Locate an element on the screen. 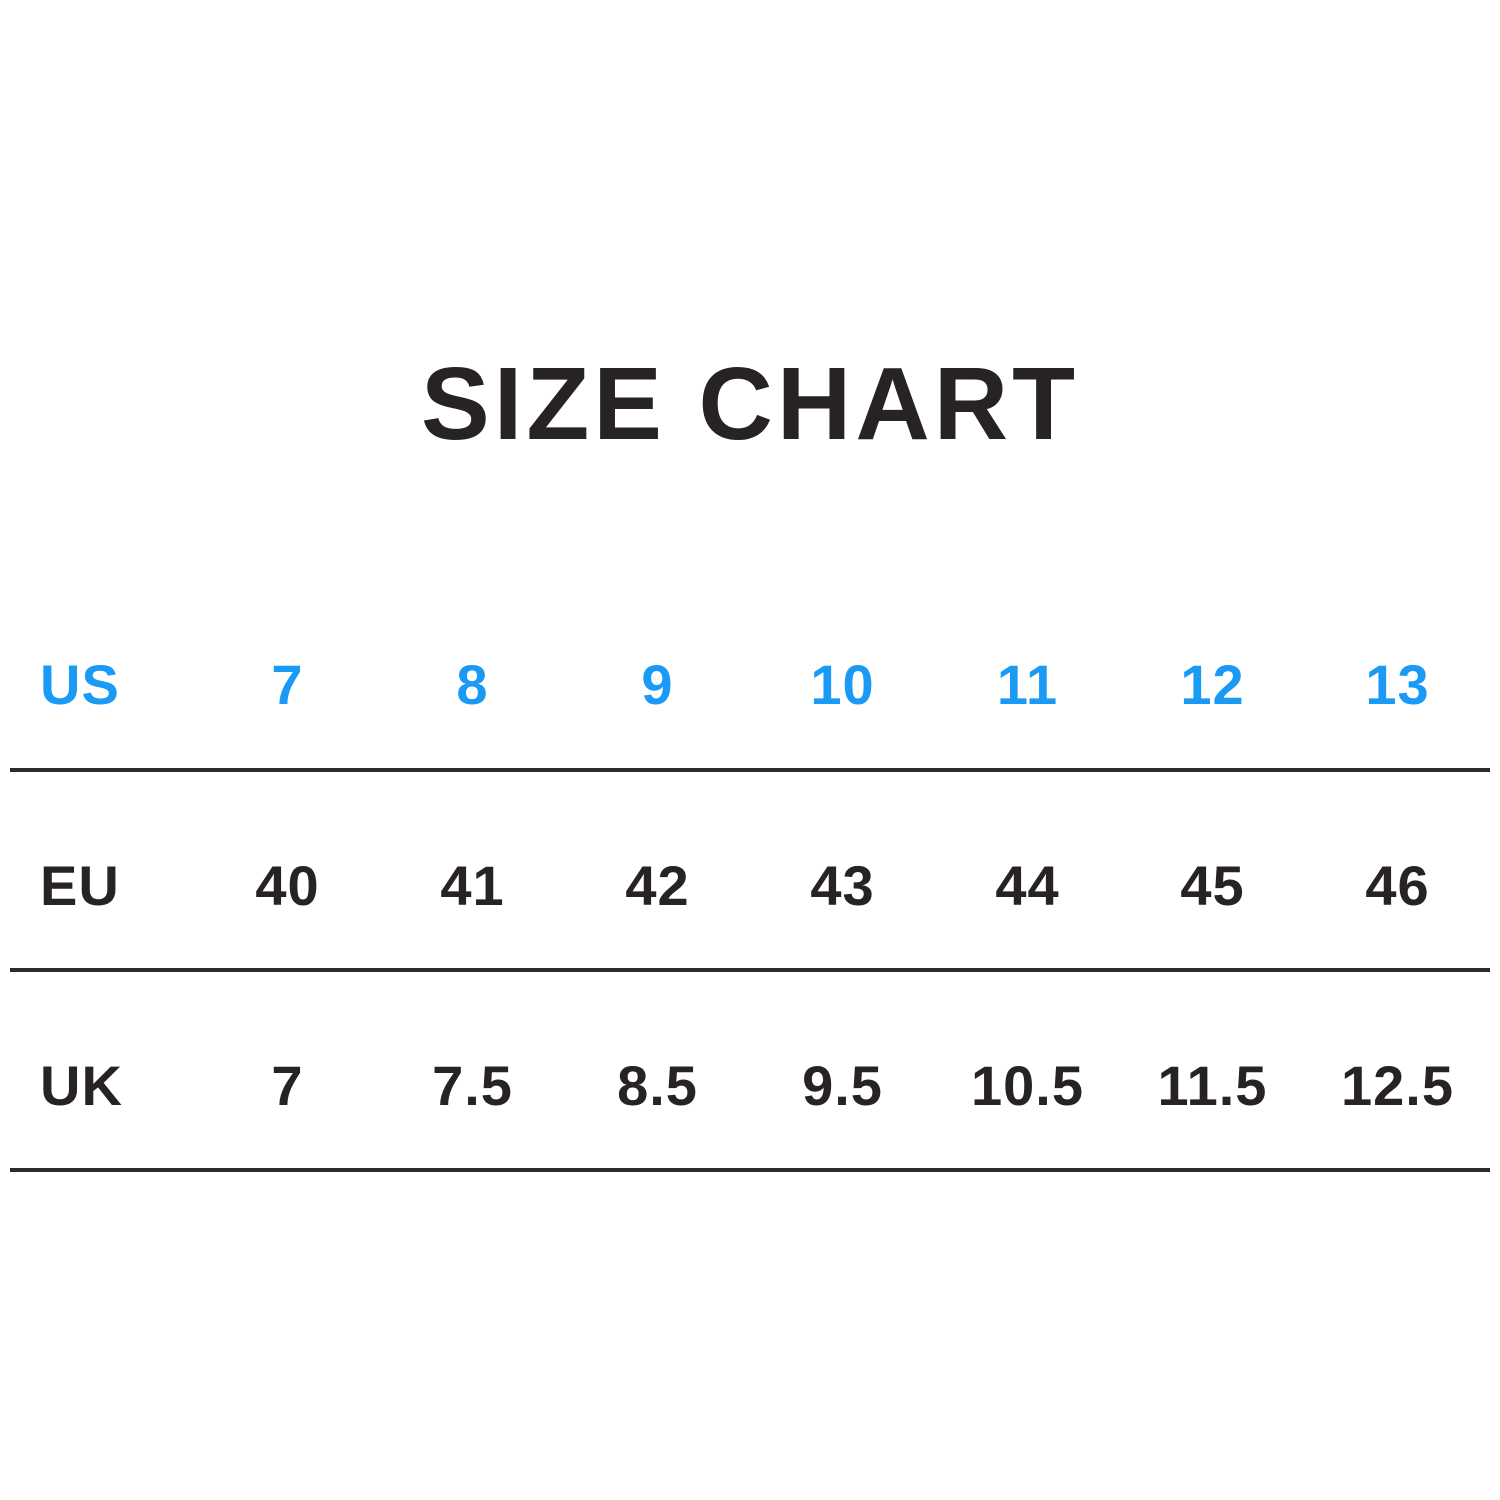  size-cell-uk-5: 10.5 is located at coordinates (1027, 1071).